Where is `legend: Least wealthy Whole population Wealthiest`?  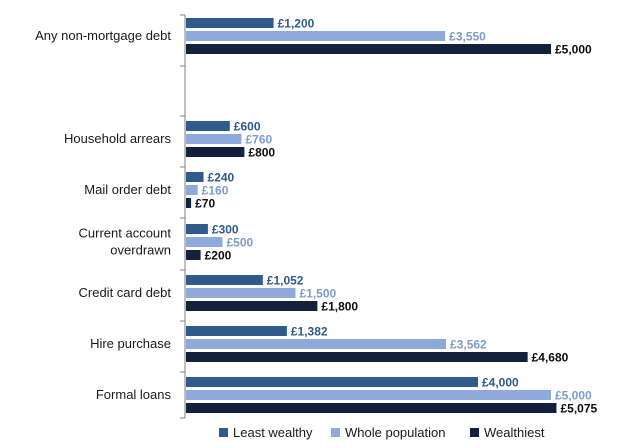
legend: Least wealthy Whole population Wealthiest is located at coordinates (382, 432).